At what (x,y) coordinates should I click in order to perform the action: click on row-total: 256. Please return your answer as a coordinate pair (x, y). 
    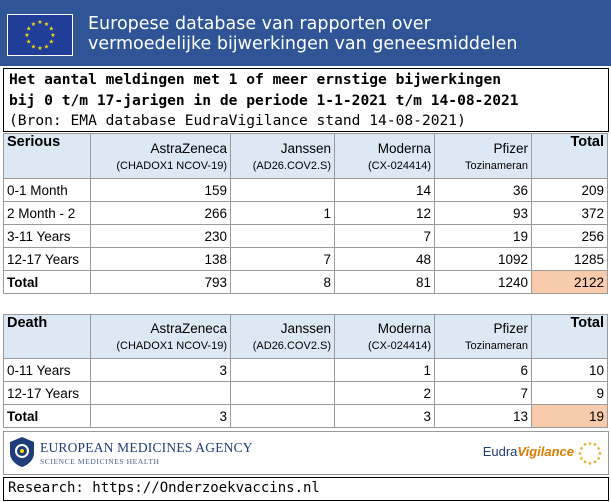
    Looking at the image, I should click on (569, 236).